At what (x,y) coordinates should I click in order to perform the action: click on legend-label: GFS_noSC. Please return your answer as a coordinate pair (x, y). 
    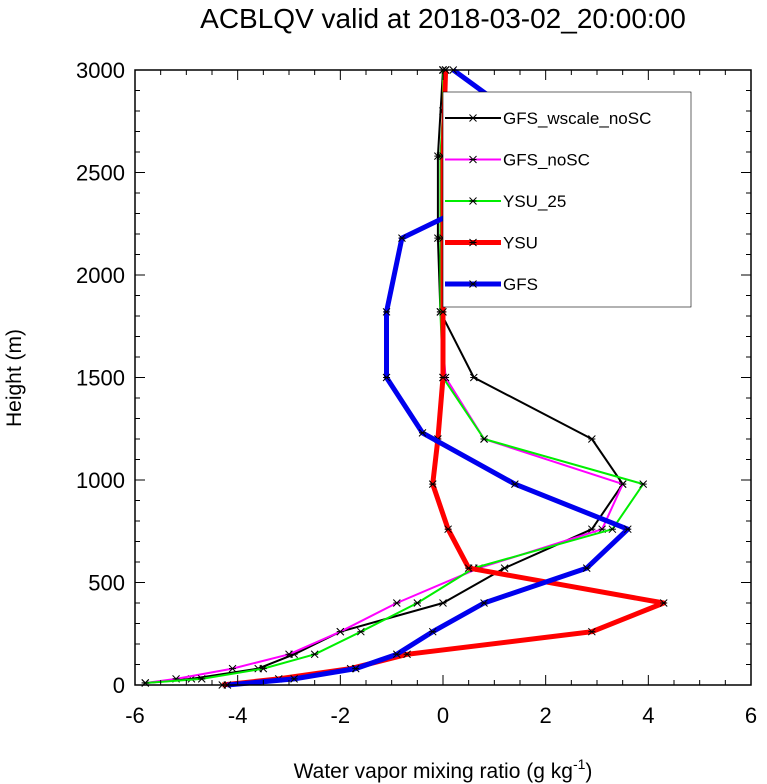
    Looking at the image, I should click on (546, 160).